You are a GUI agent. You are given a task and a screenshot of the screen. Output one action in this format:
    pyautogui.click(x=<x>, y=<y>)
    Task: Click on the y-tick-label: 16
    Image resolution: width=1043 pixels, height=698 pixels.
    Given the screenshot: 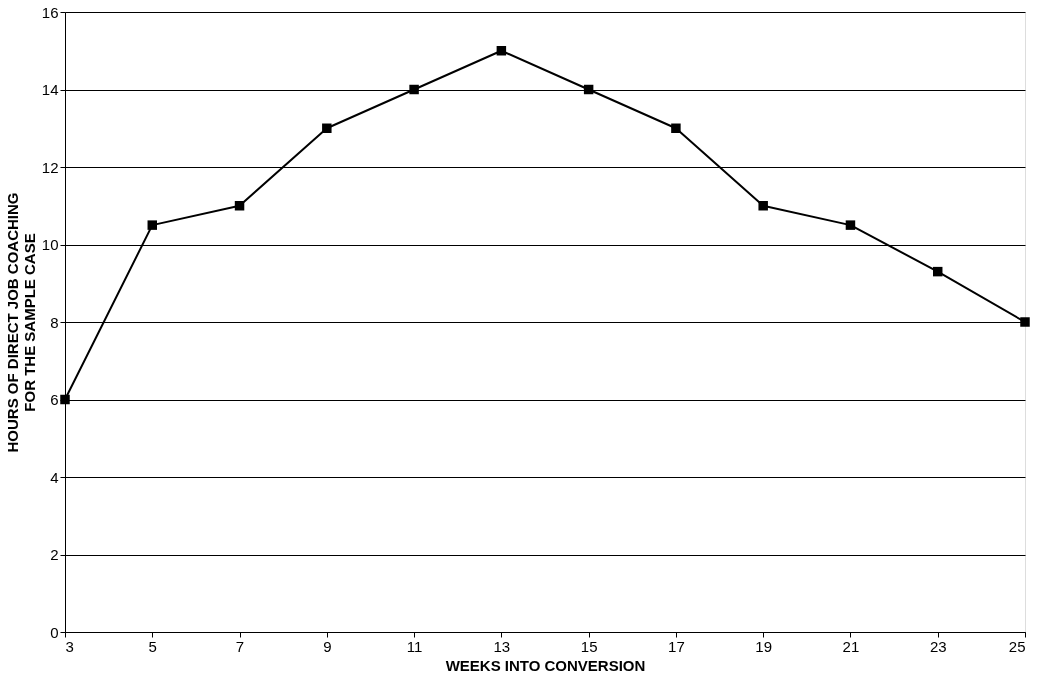 What is the action you would take?
    pyautogui.click(x=50, y=12)
    